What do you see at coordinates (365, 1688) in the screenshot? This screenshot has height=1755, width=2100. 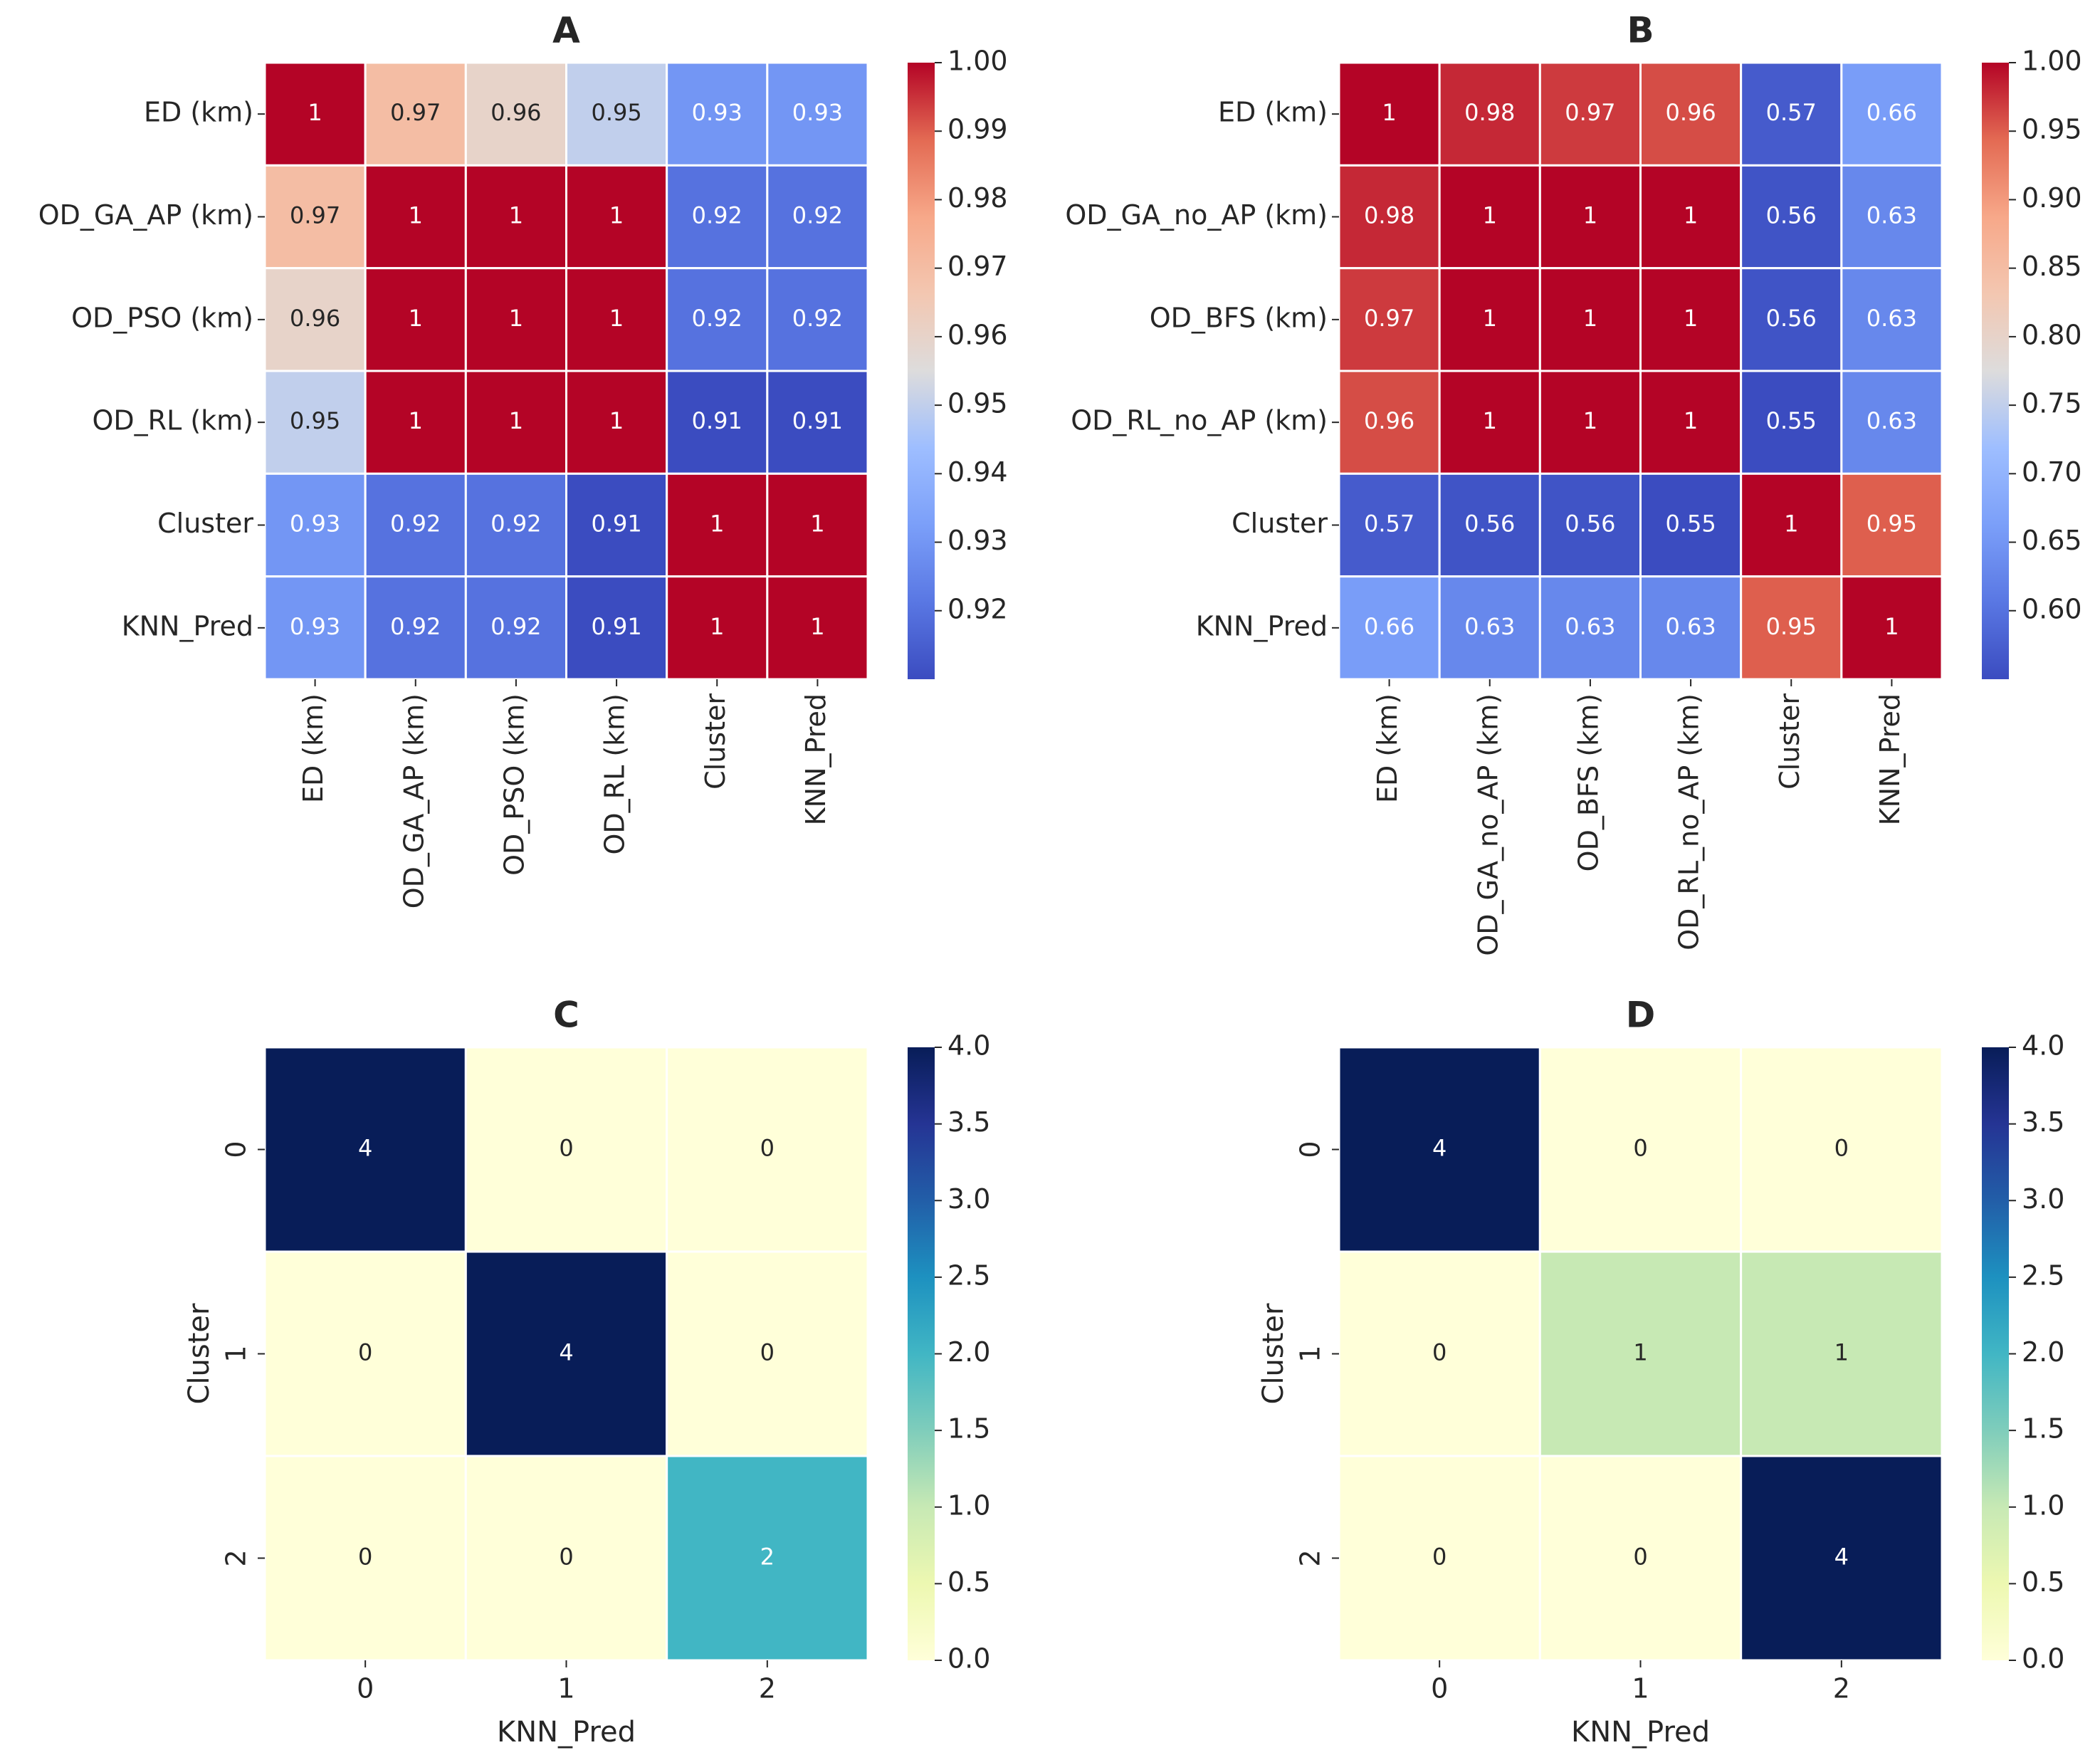 I see `x-tick-label: 0` at bounding box center [365, 1688].